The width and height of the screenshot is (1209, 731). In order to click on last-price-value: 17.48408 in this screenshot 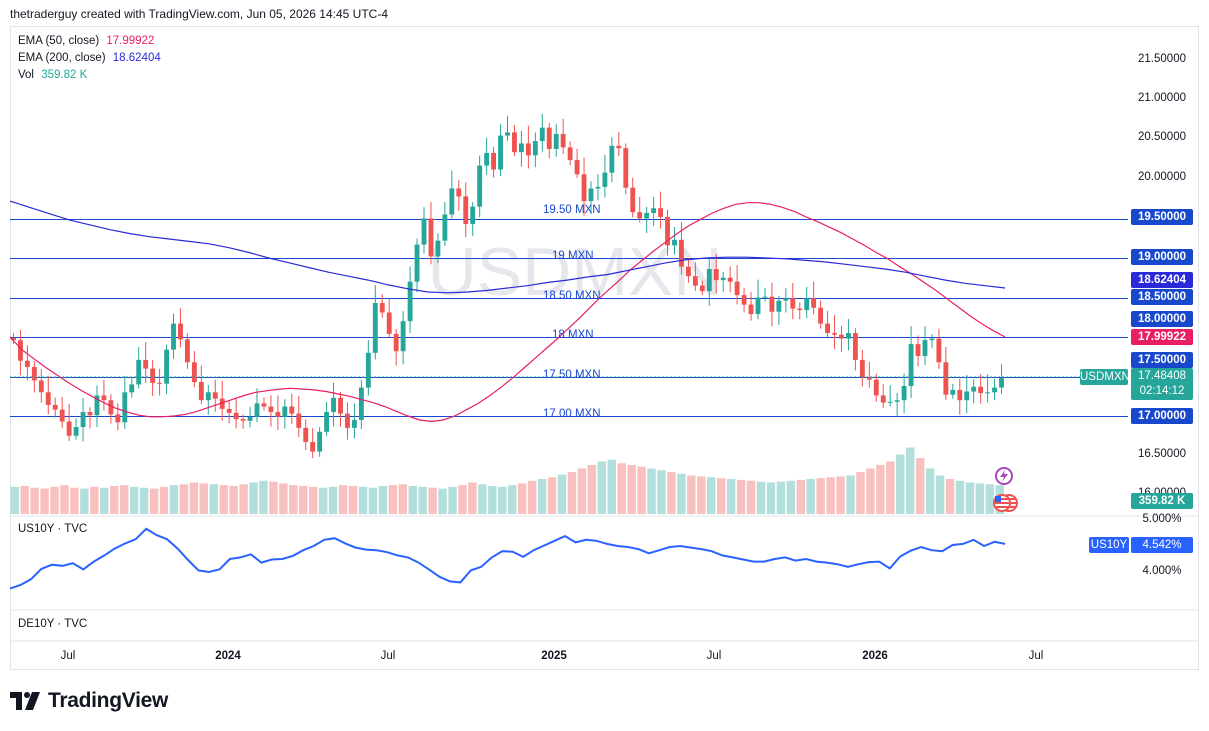, I will do `click(1162, 376)`.